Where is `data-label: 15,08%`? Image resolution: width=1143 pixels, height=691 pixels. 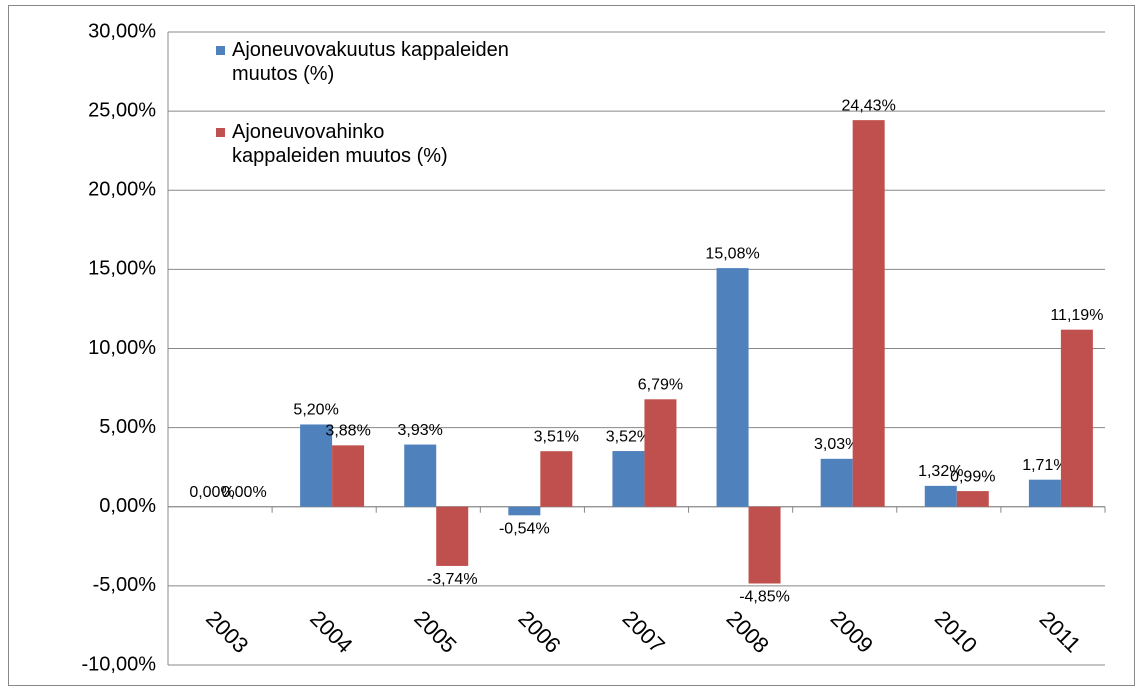
data-label: 15,08% is located at coordinates (732, 253).